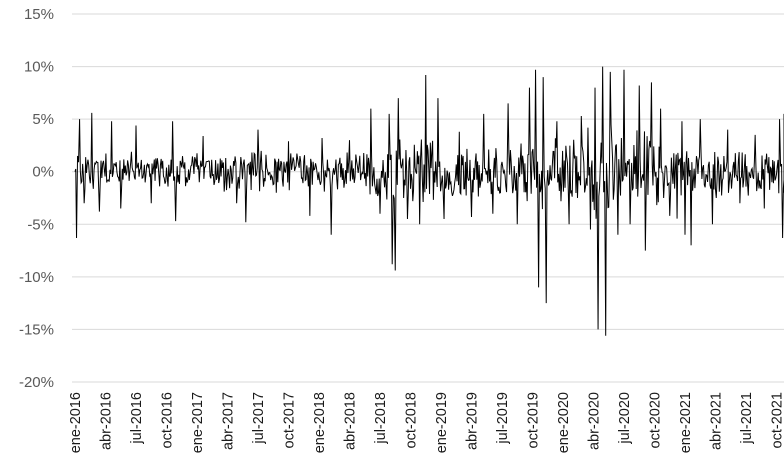 This screenshot has height=475, width=784. What do you see at coordinates (595, 421) in the screenshot?
I see `x-tick-label: abr-2020` at bounding box center [595, 421].